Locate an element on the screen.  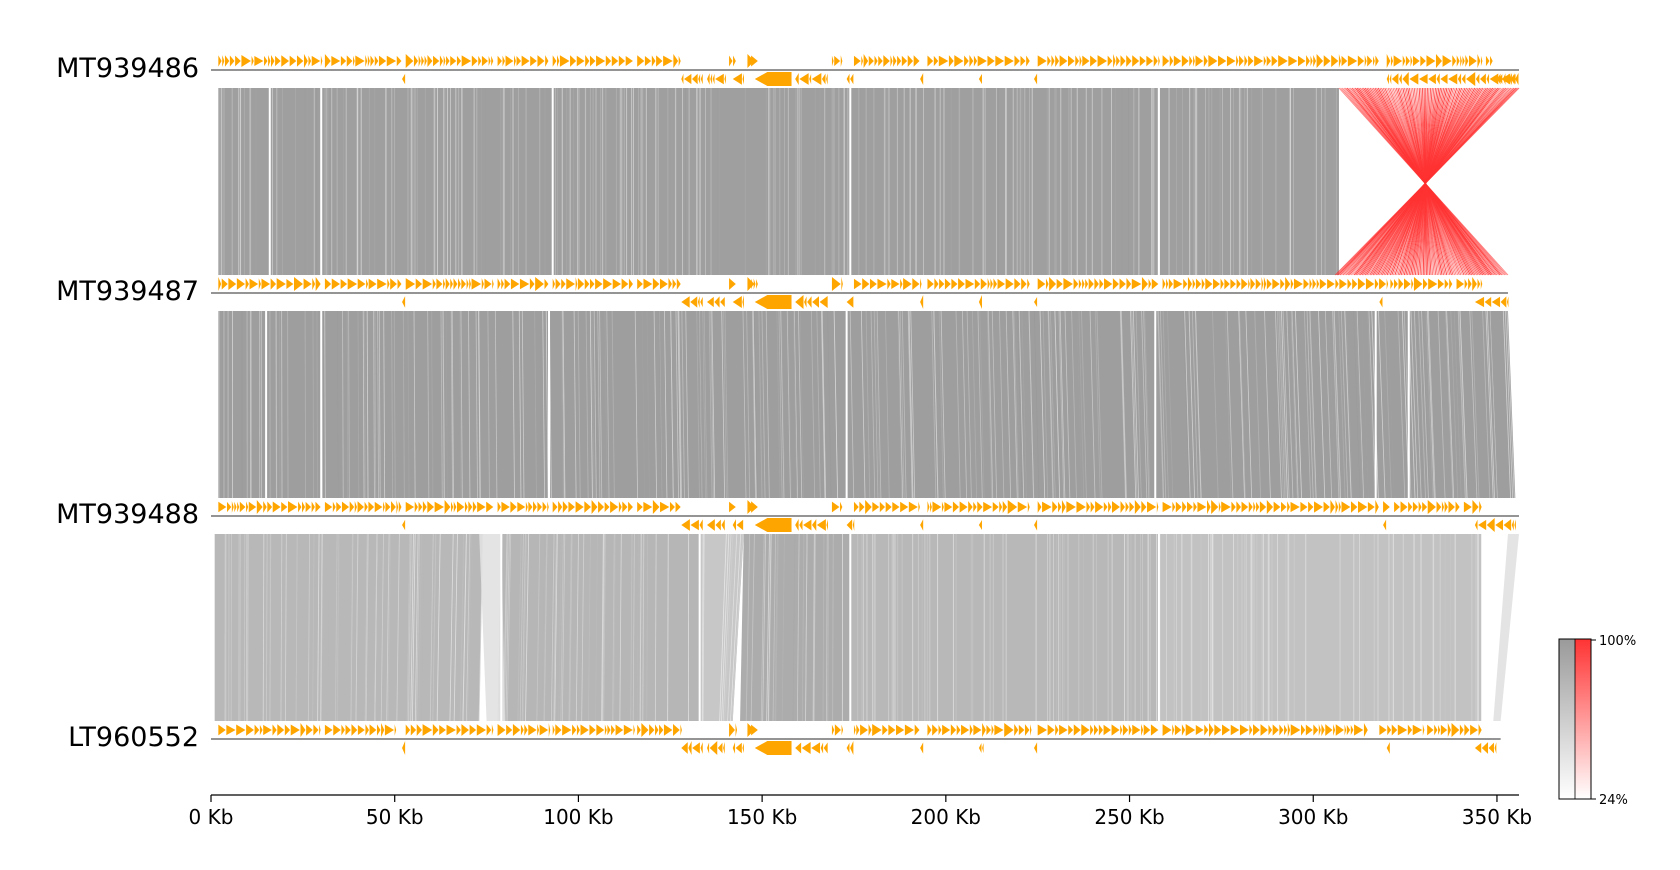
collinear-block is located at coordinates (1320, 627).